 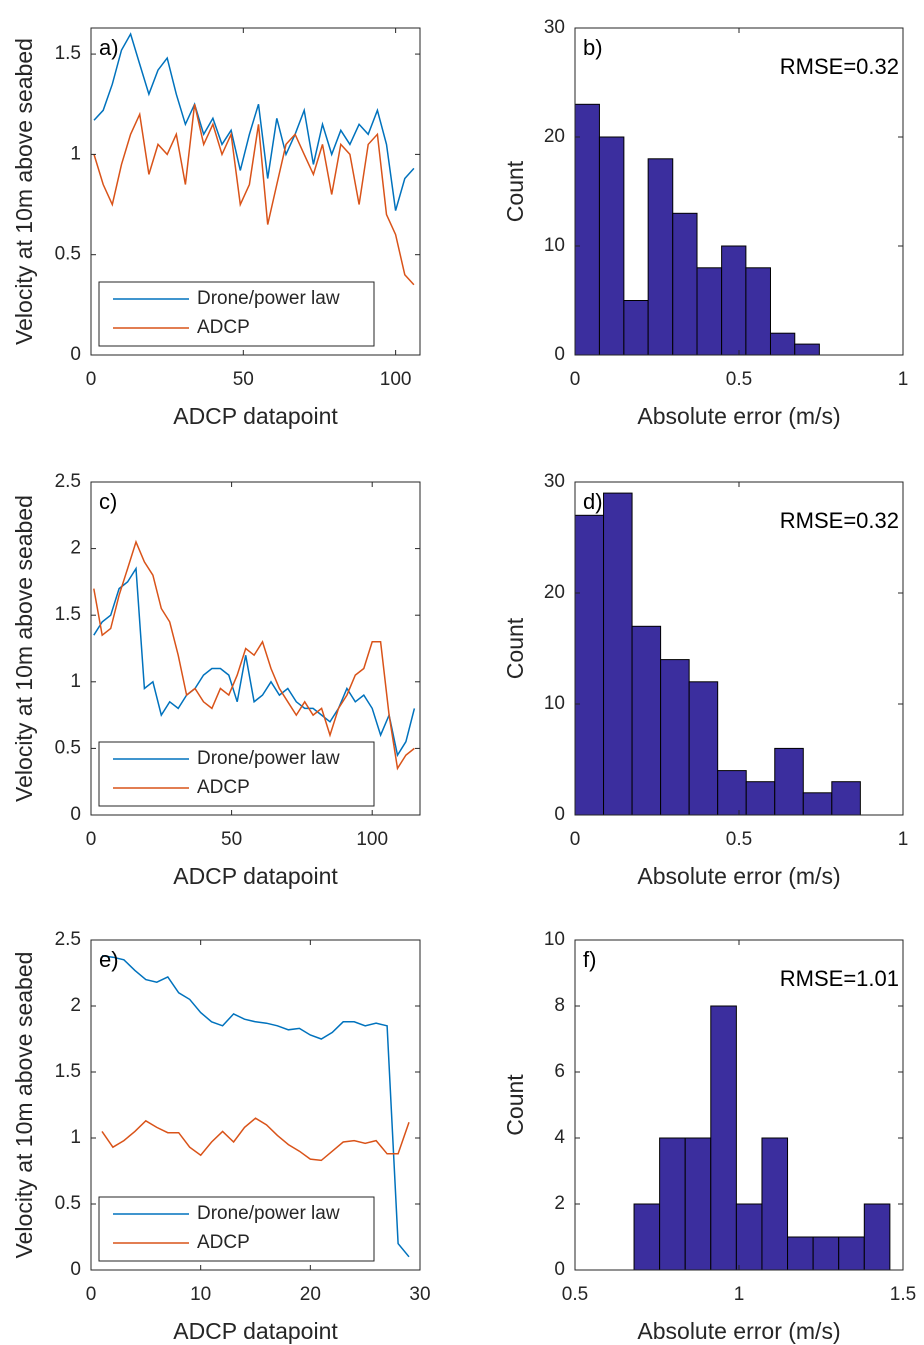 What do you see at coordinates (200, 1294) in the screenshot?
I see `x-tick-label: 10` at bounding box center [200, 1294].